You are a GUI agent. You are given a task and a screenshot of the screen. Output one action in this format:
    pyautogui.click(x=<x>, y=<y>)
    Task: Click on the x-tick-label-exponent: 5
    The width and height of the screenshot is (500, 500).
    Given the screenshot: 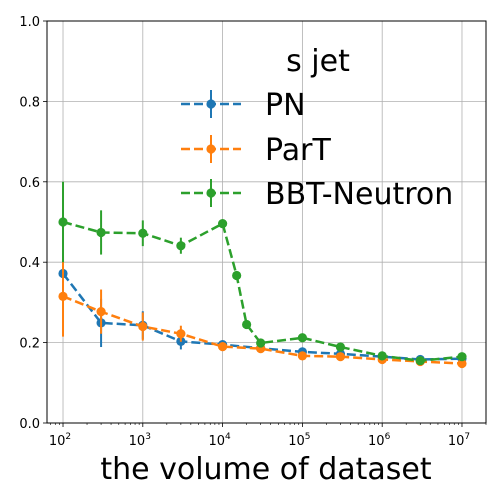 What is the action you would take?
    pyautogui.click(x=308, y=437)
    